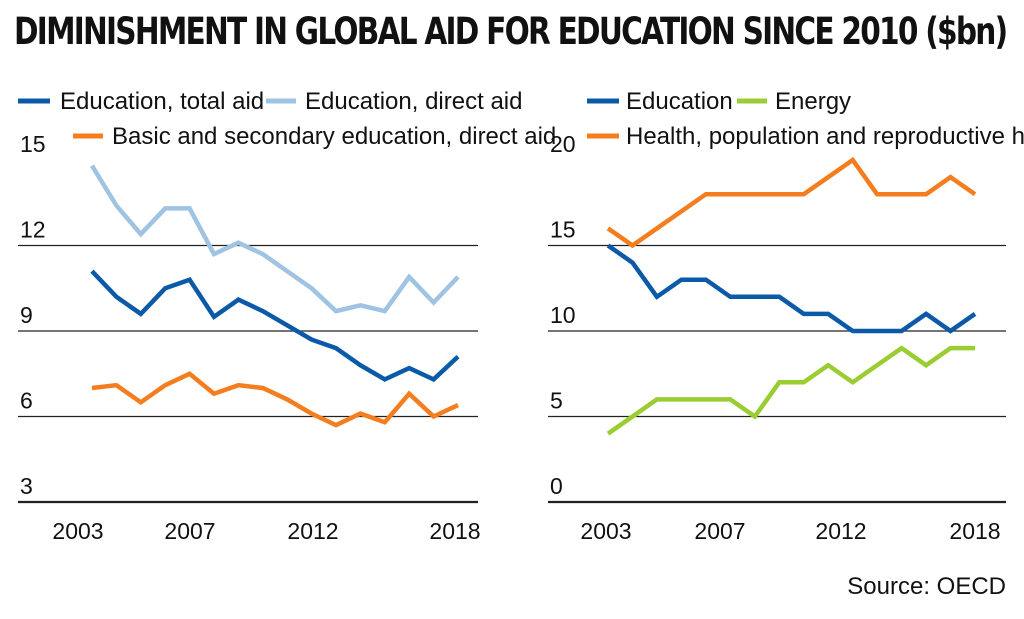 This screenshot has height=619, width=1024. I want to click on legend-label-energy: Energy, so click(813, 101).